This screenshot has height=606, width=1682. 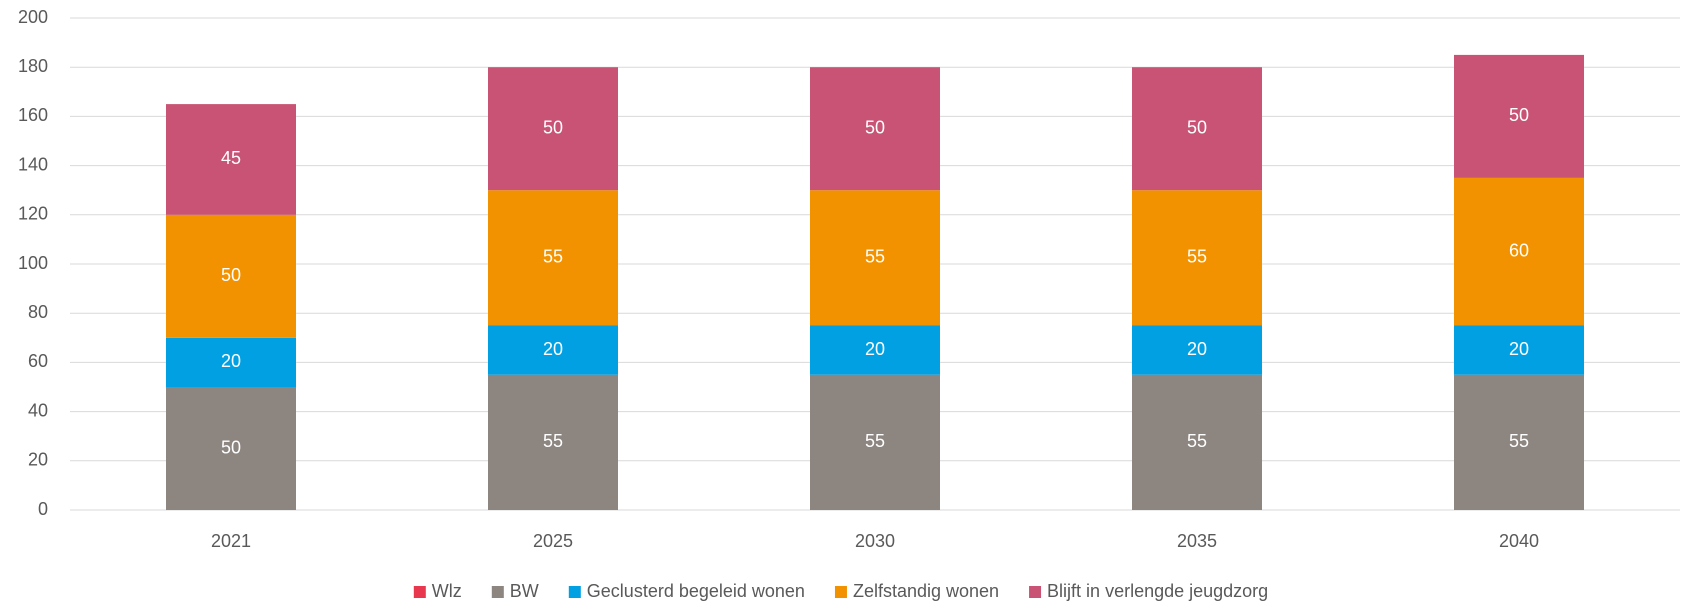 I want to click on data-label: 45, so click(x=231, y=158).